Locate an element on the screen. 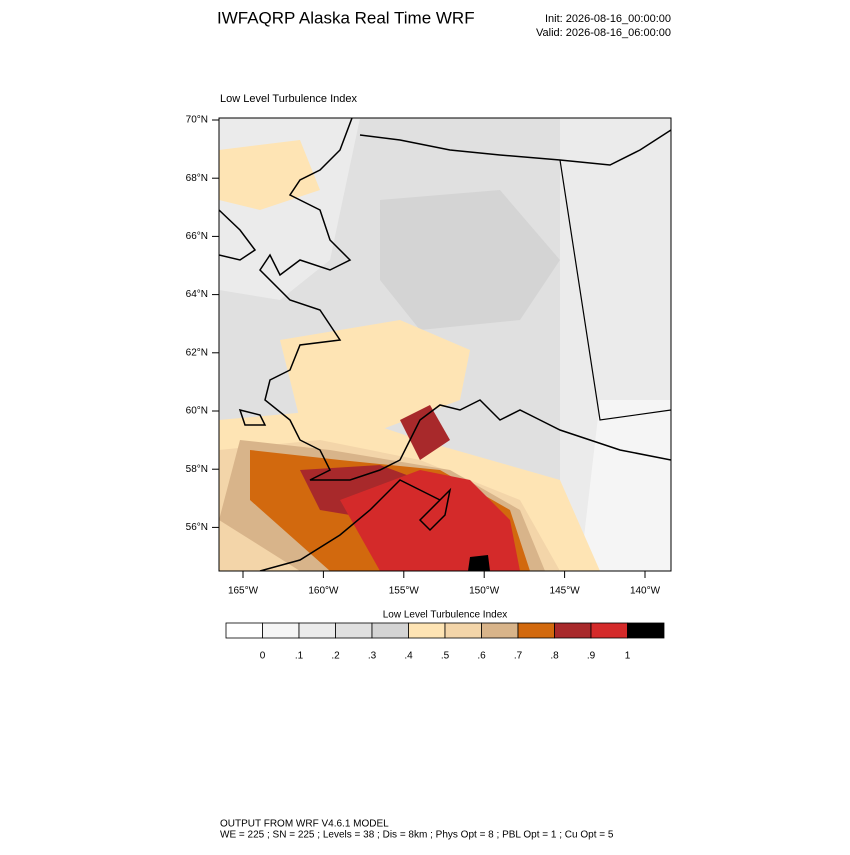 The height and width of the screenshot is (855, 850). colorbar-label: .2 is located at coordinates (335, 656).